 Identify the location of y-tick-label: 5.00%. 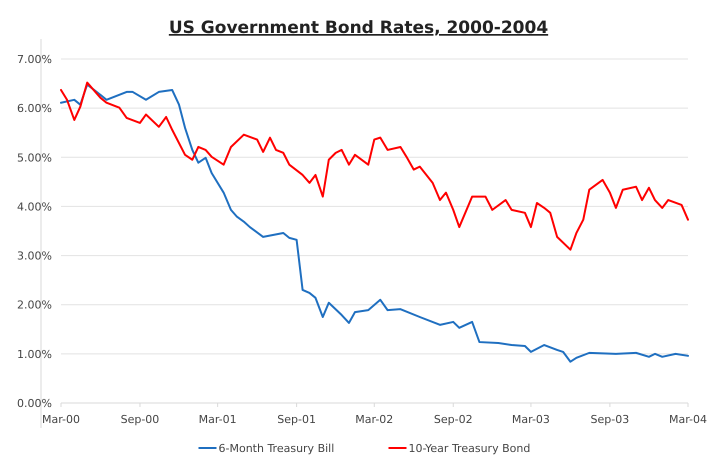
(34, 157).